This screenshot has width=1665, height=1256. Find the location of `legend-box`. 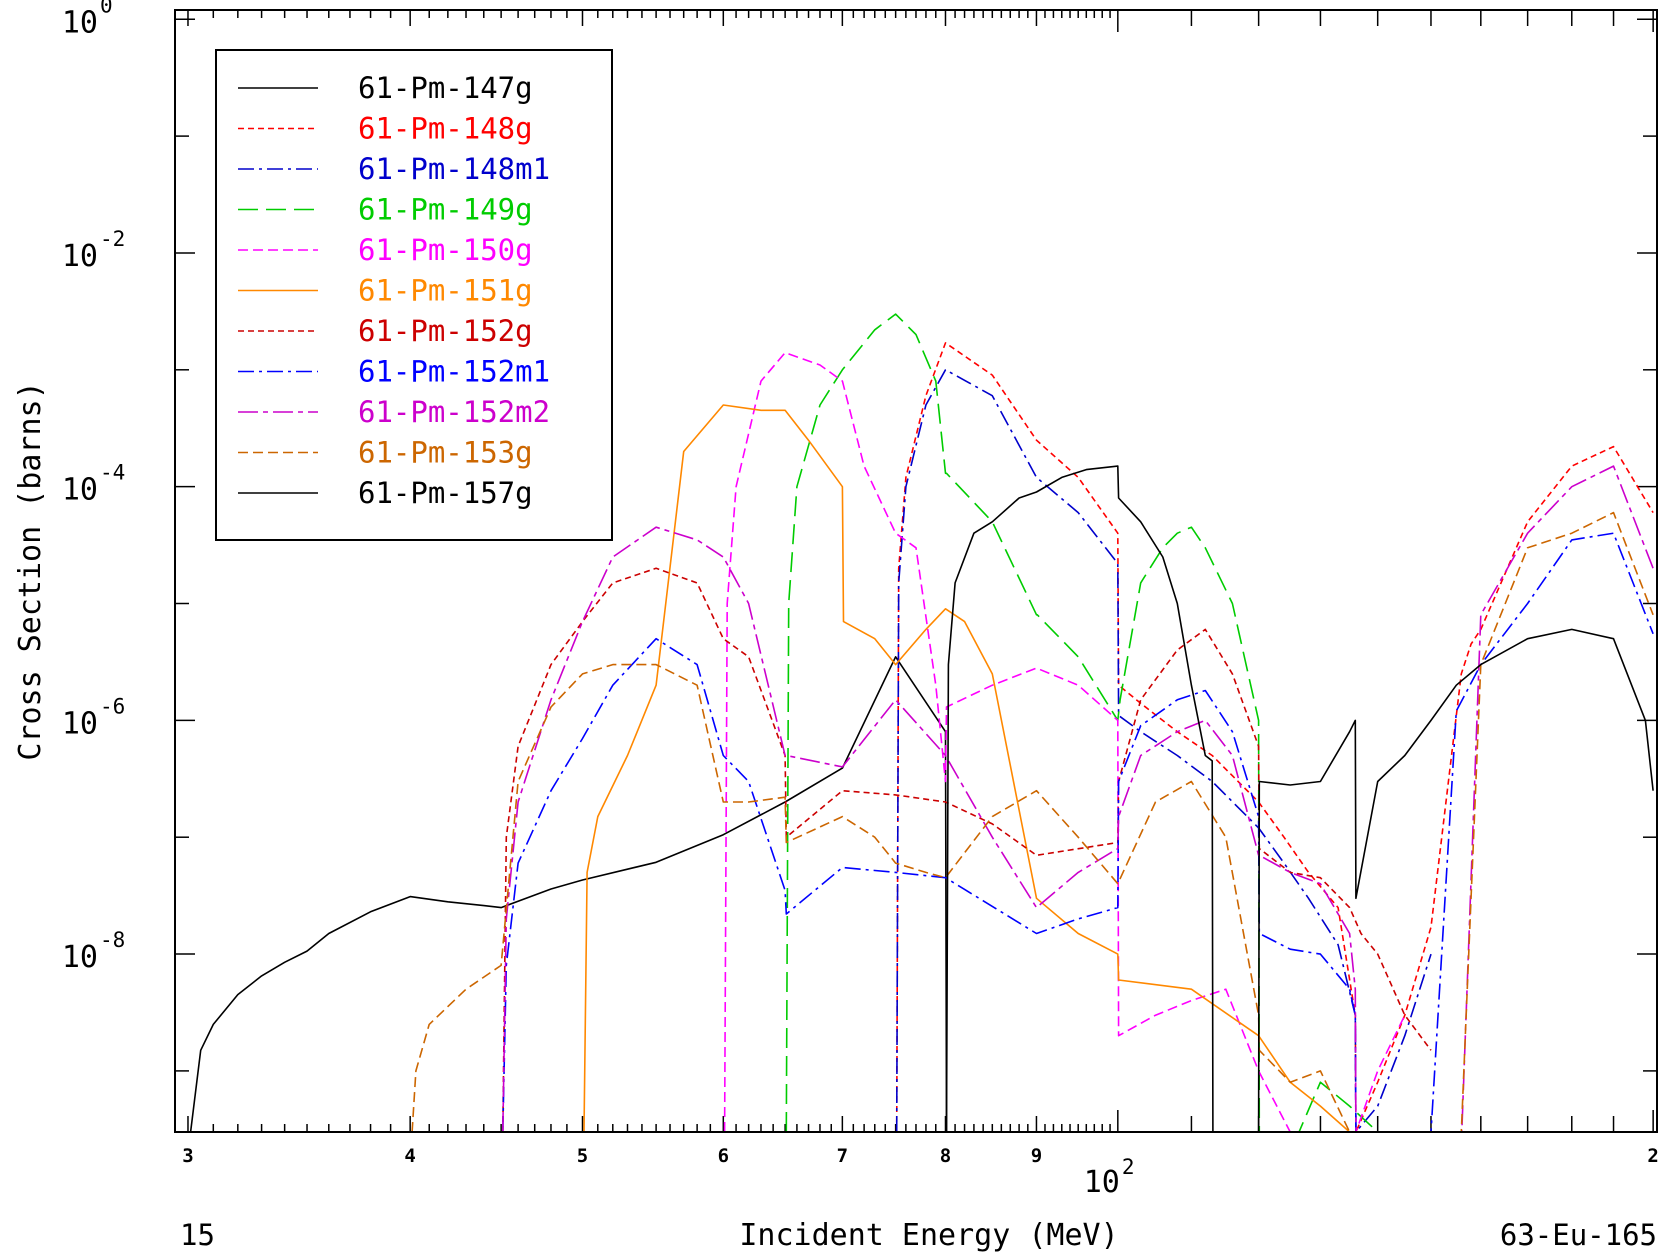

legend-box is located at coordinates (414, 295).